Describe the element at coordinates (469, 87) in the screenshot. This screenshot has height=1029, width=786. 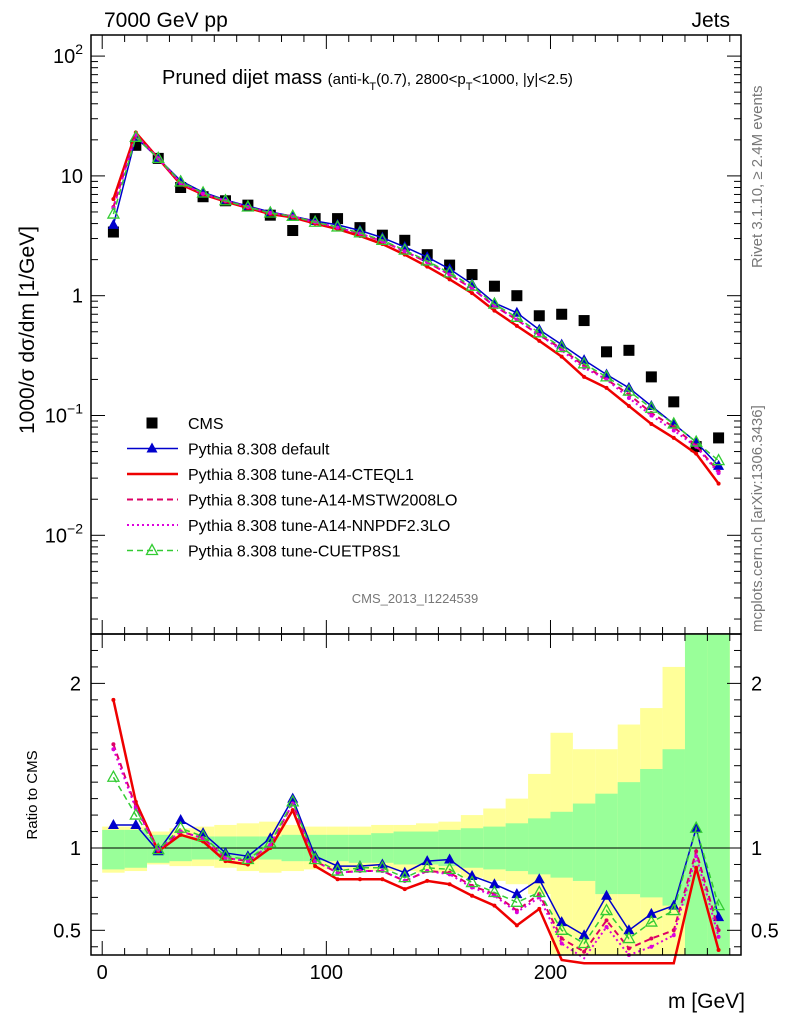
I see `plot-title-sub-p: T` at that location.